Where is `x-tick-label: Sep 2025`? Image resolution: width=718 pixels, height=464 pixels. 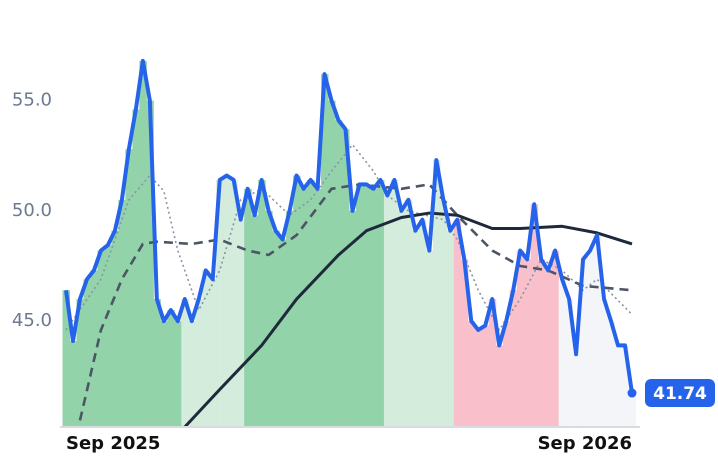 x-tick-label: Sep 2025 is located at coordinates (113, 443).